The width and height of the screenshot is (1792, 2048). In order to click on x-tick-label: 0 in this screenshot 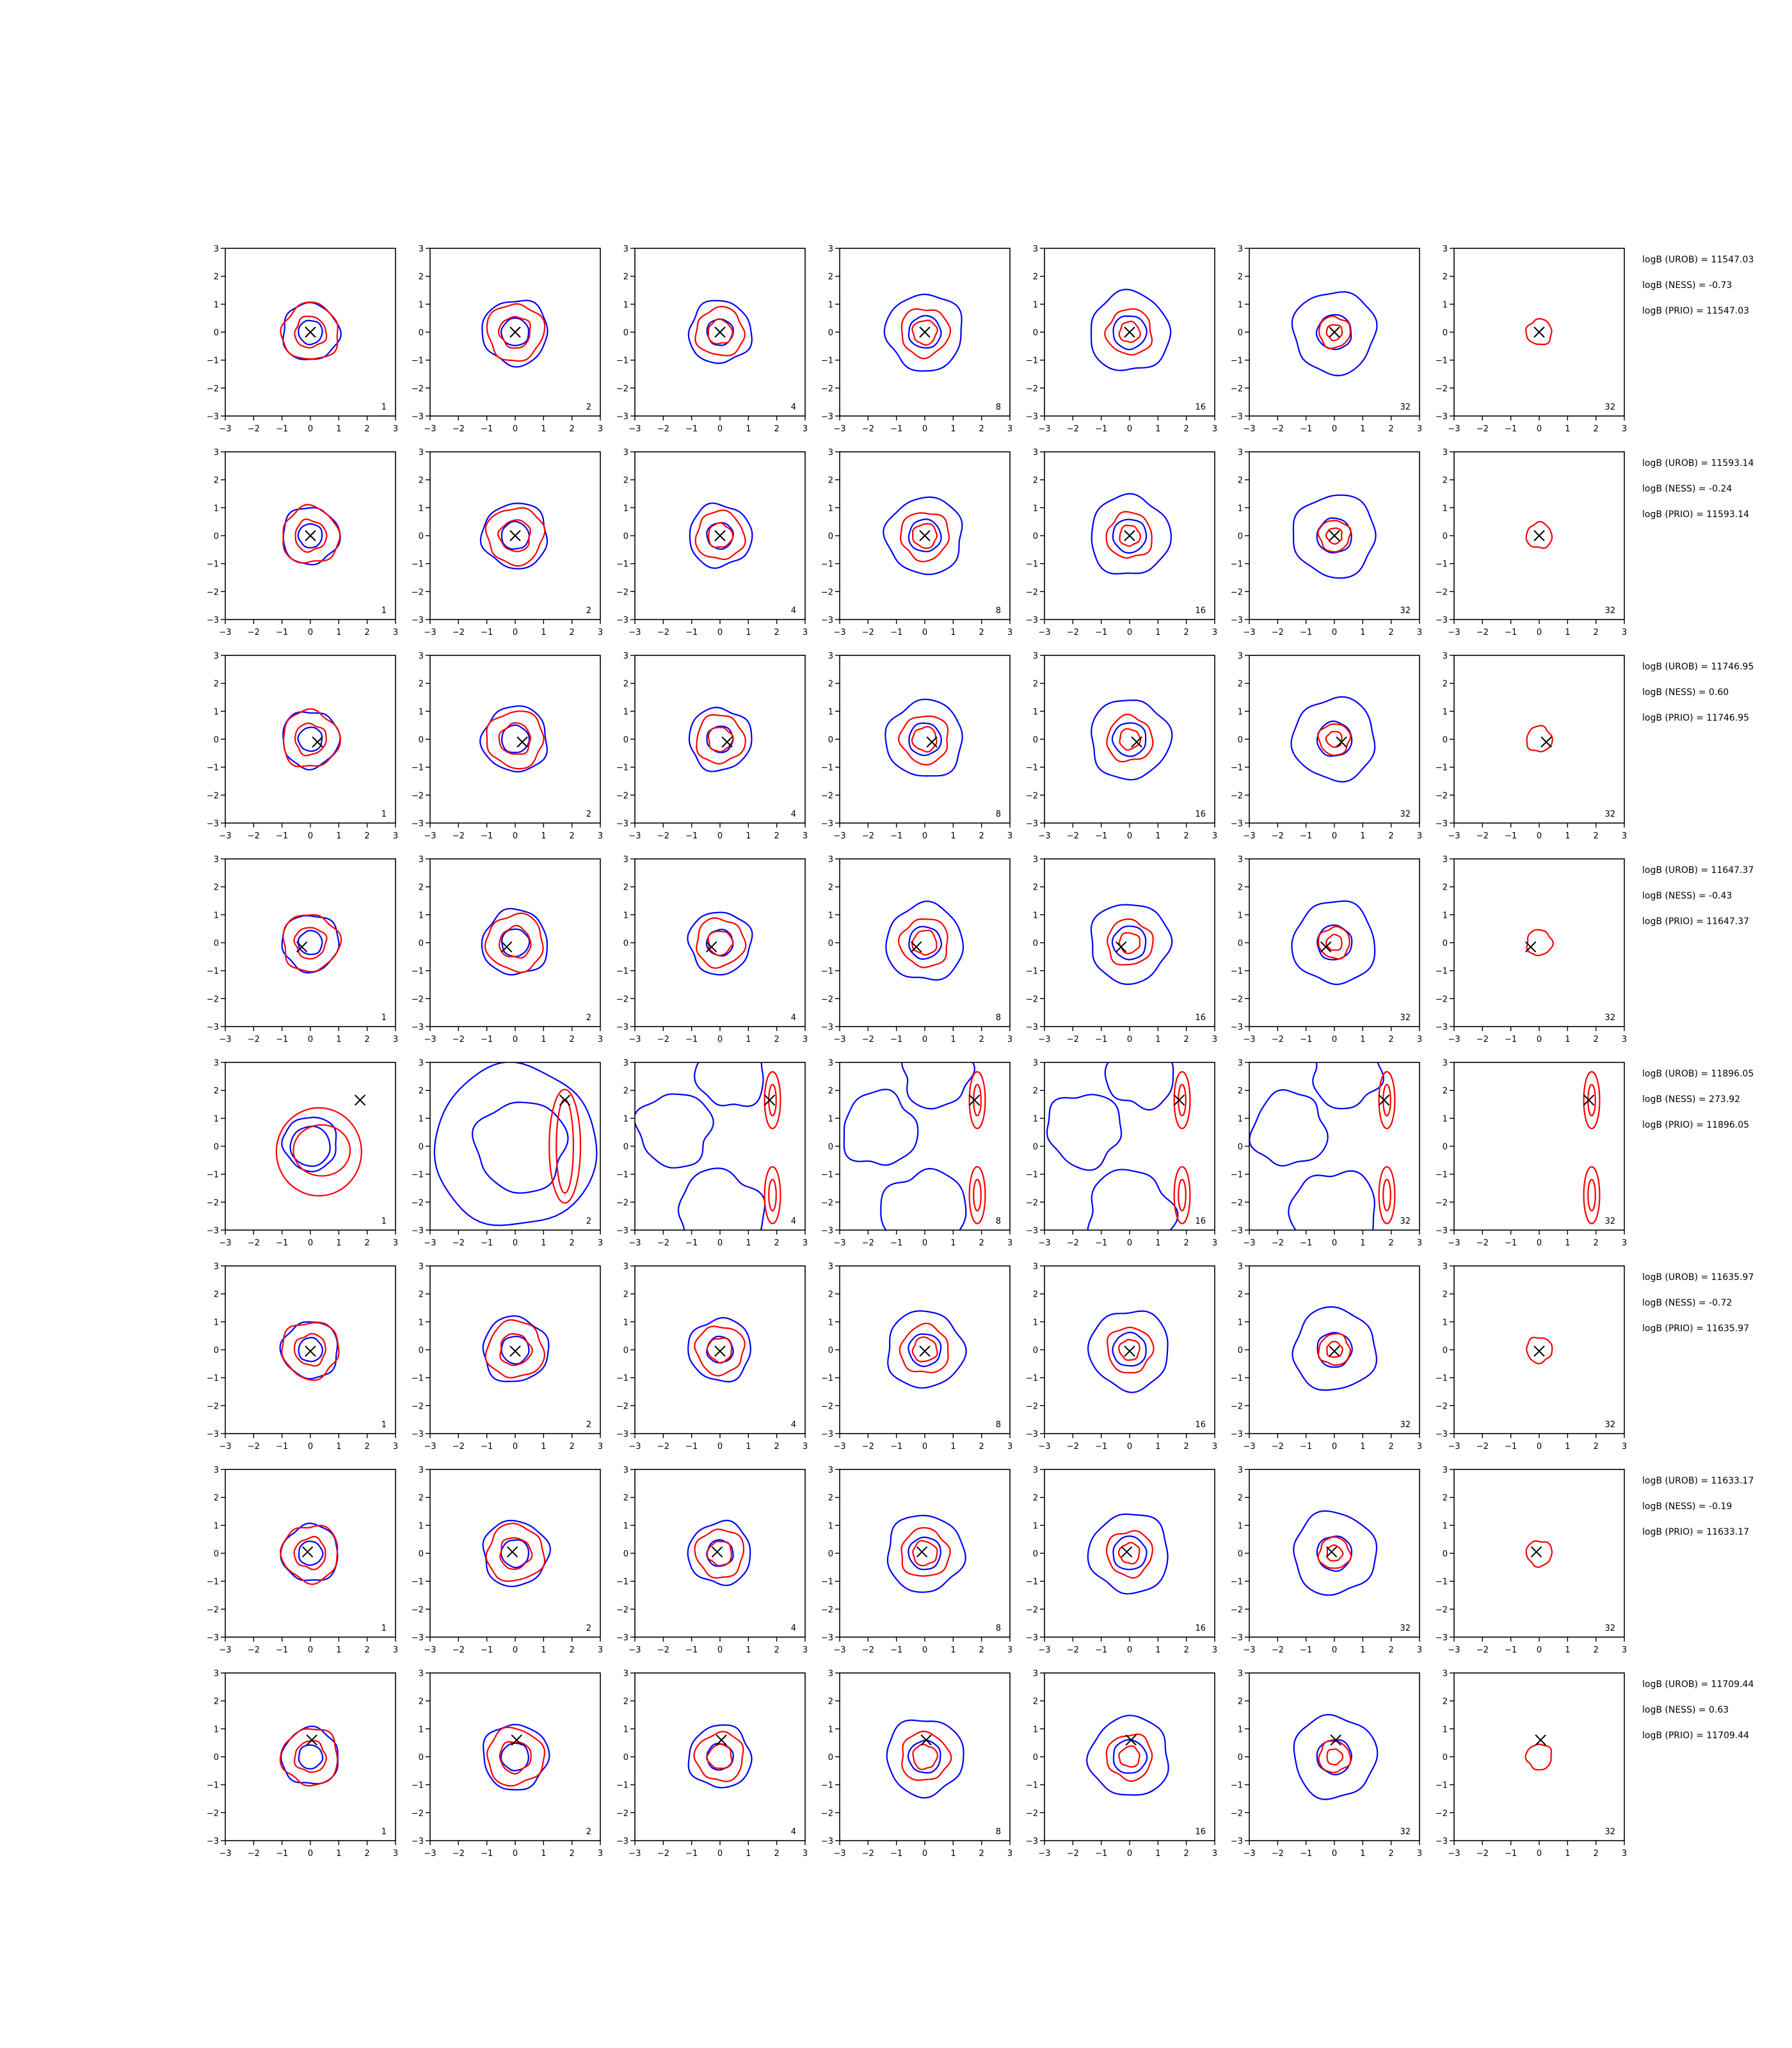, I will do `click(720, 429)`.